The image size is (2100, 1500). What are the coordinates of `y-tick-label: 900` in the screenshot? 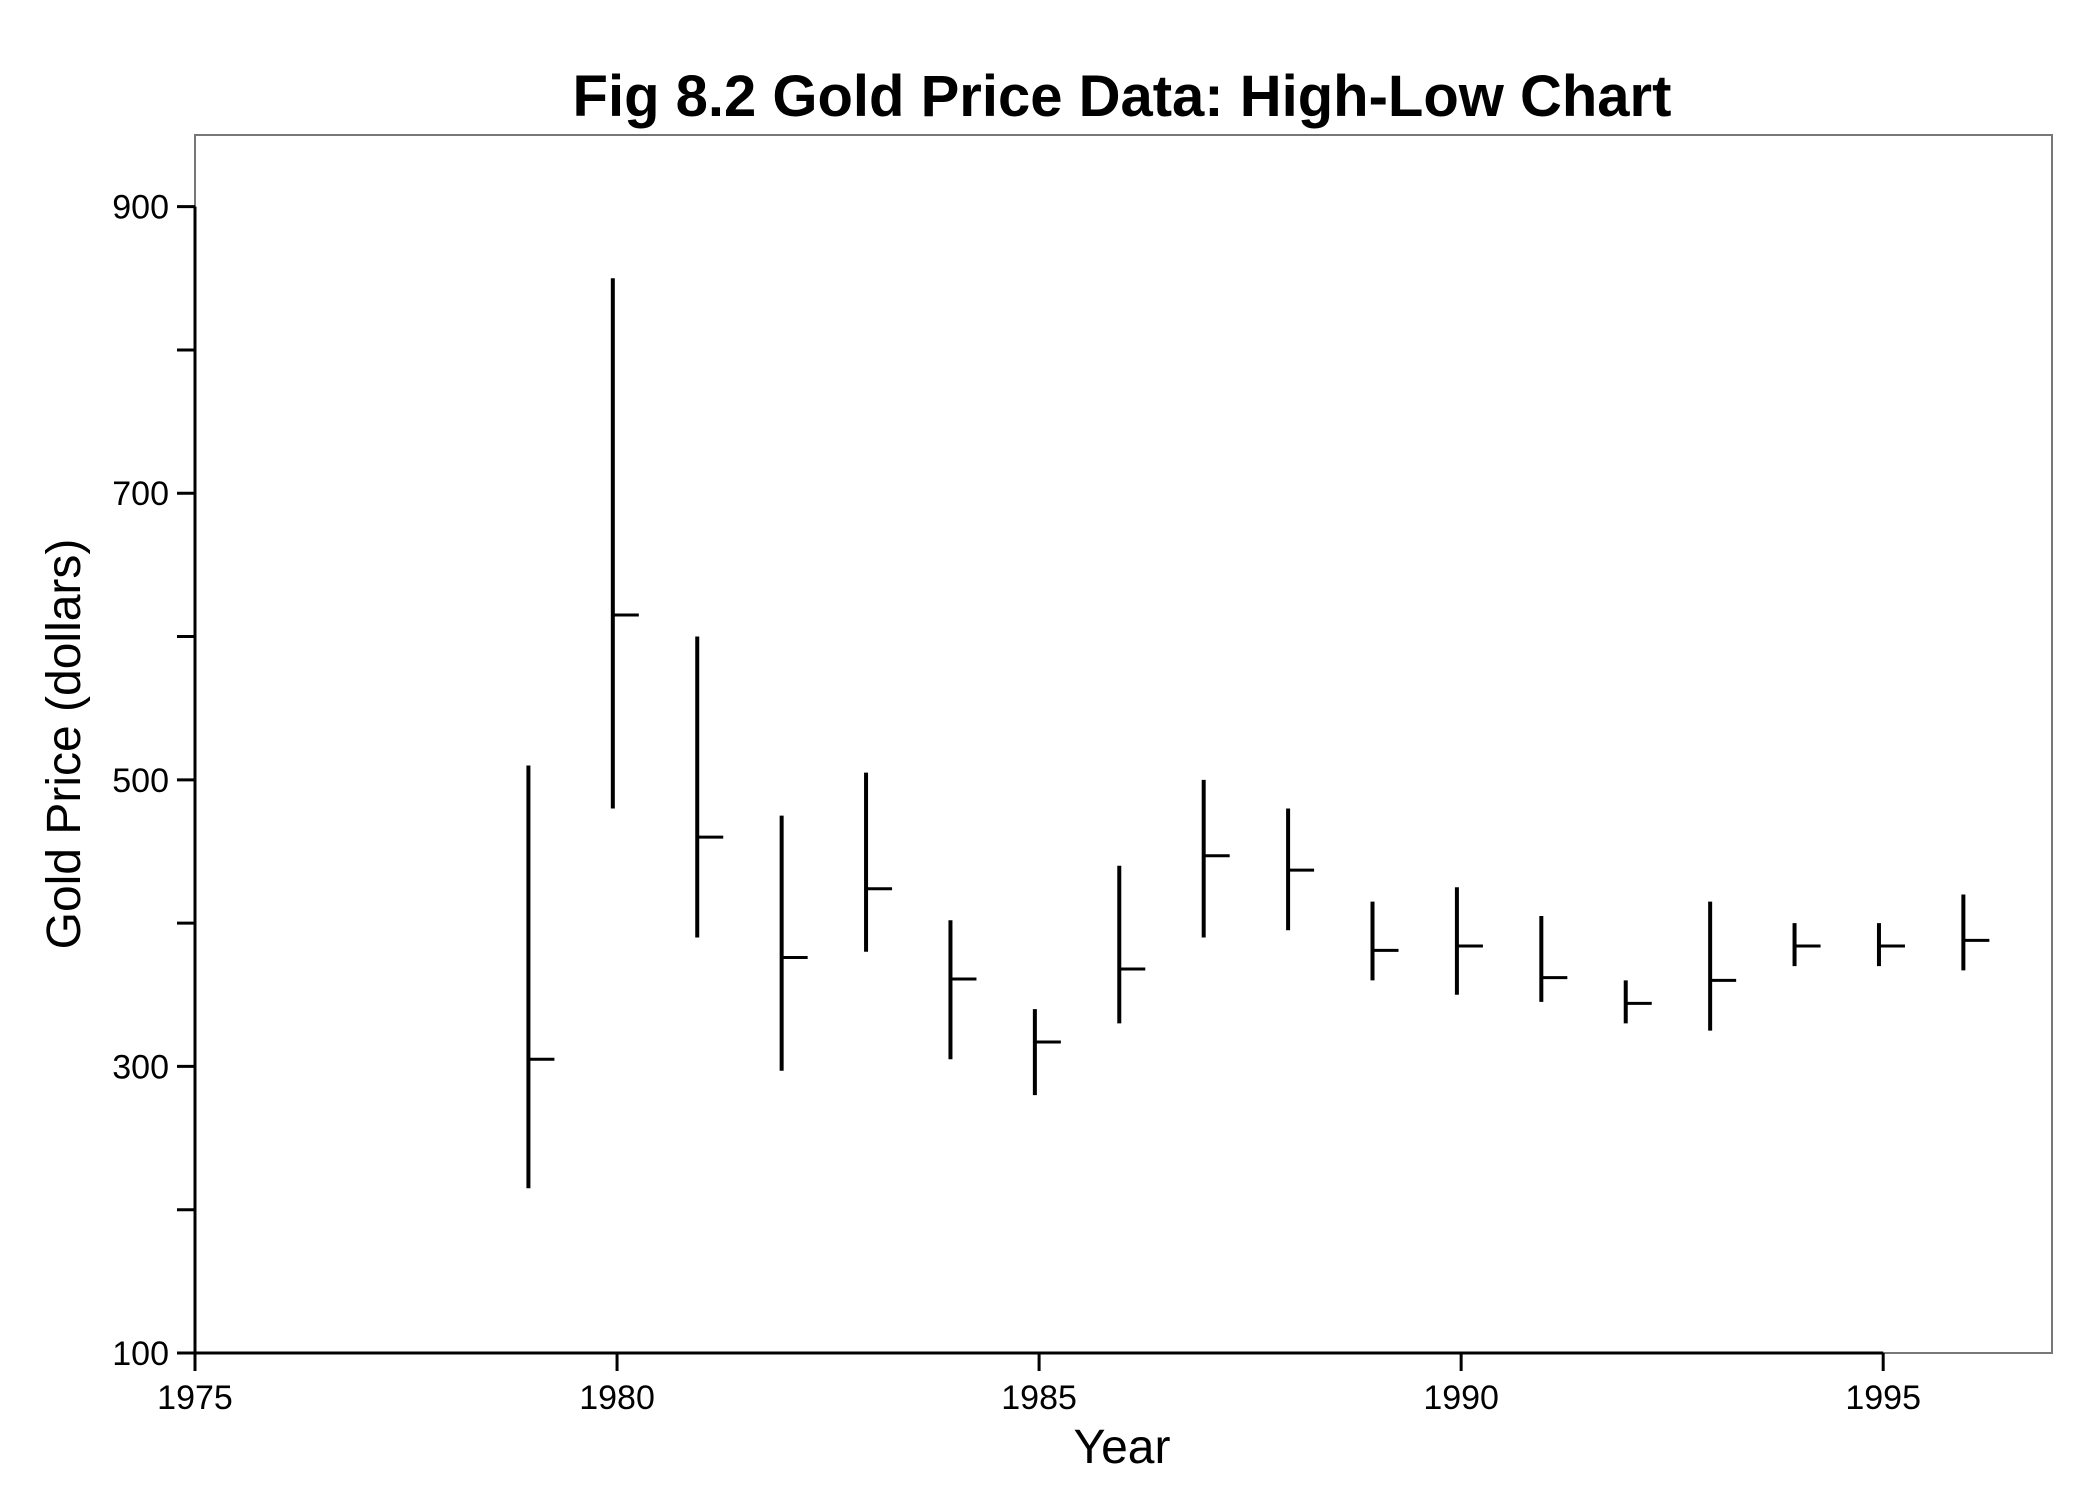 It's located at (140, 208).